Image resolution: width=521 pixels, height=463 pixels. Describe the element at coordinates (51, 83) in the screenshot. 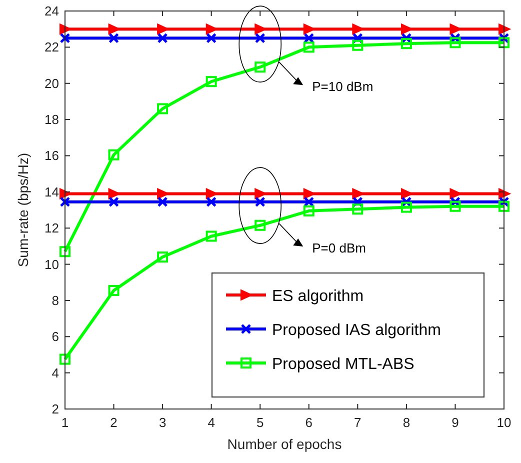

I see `y-tick-label: 20` at that location.